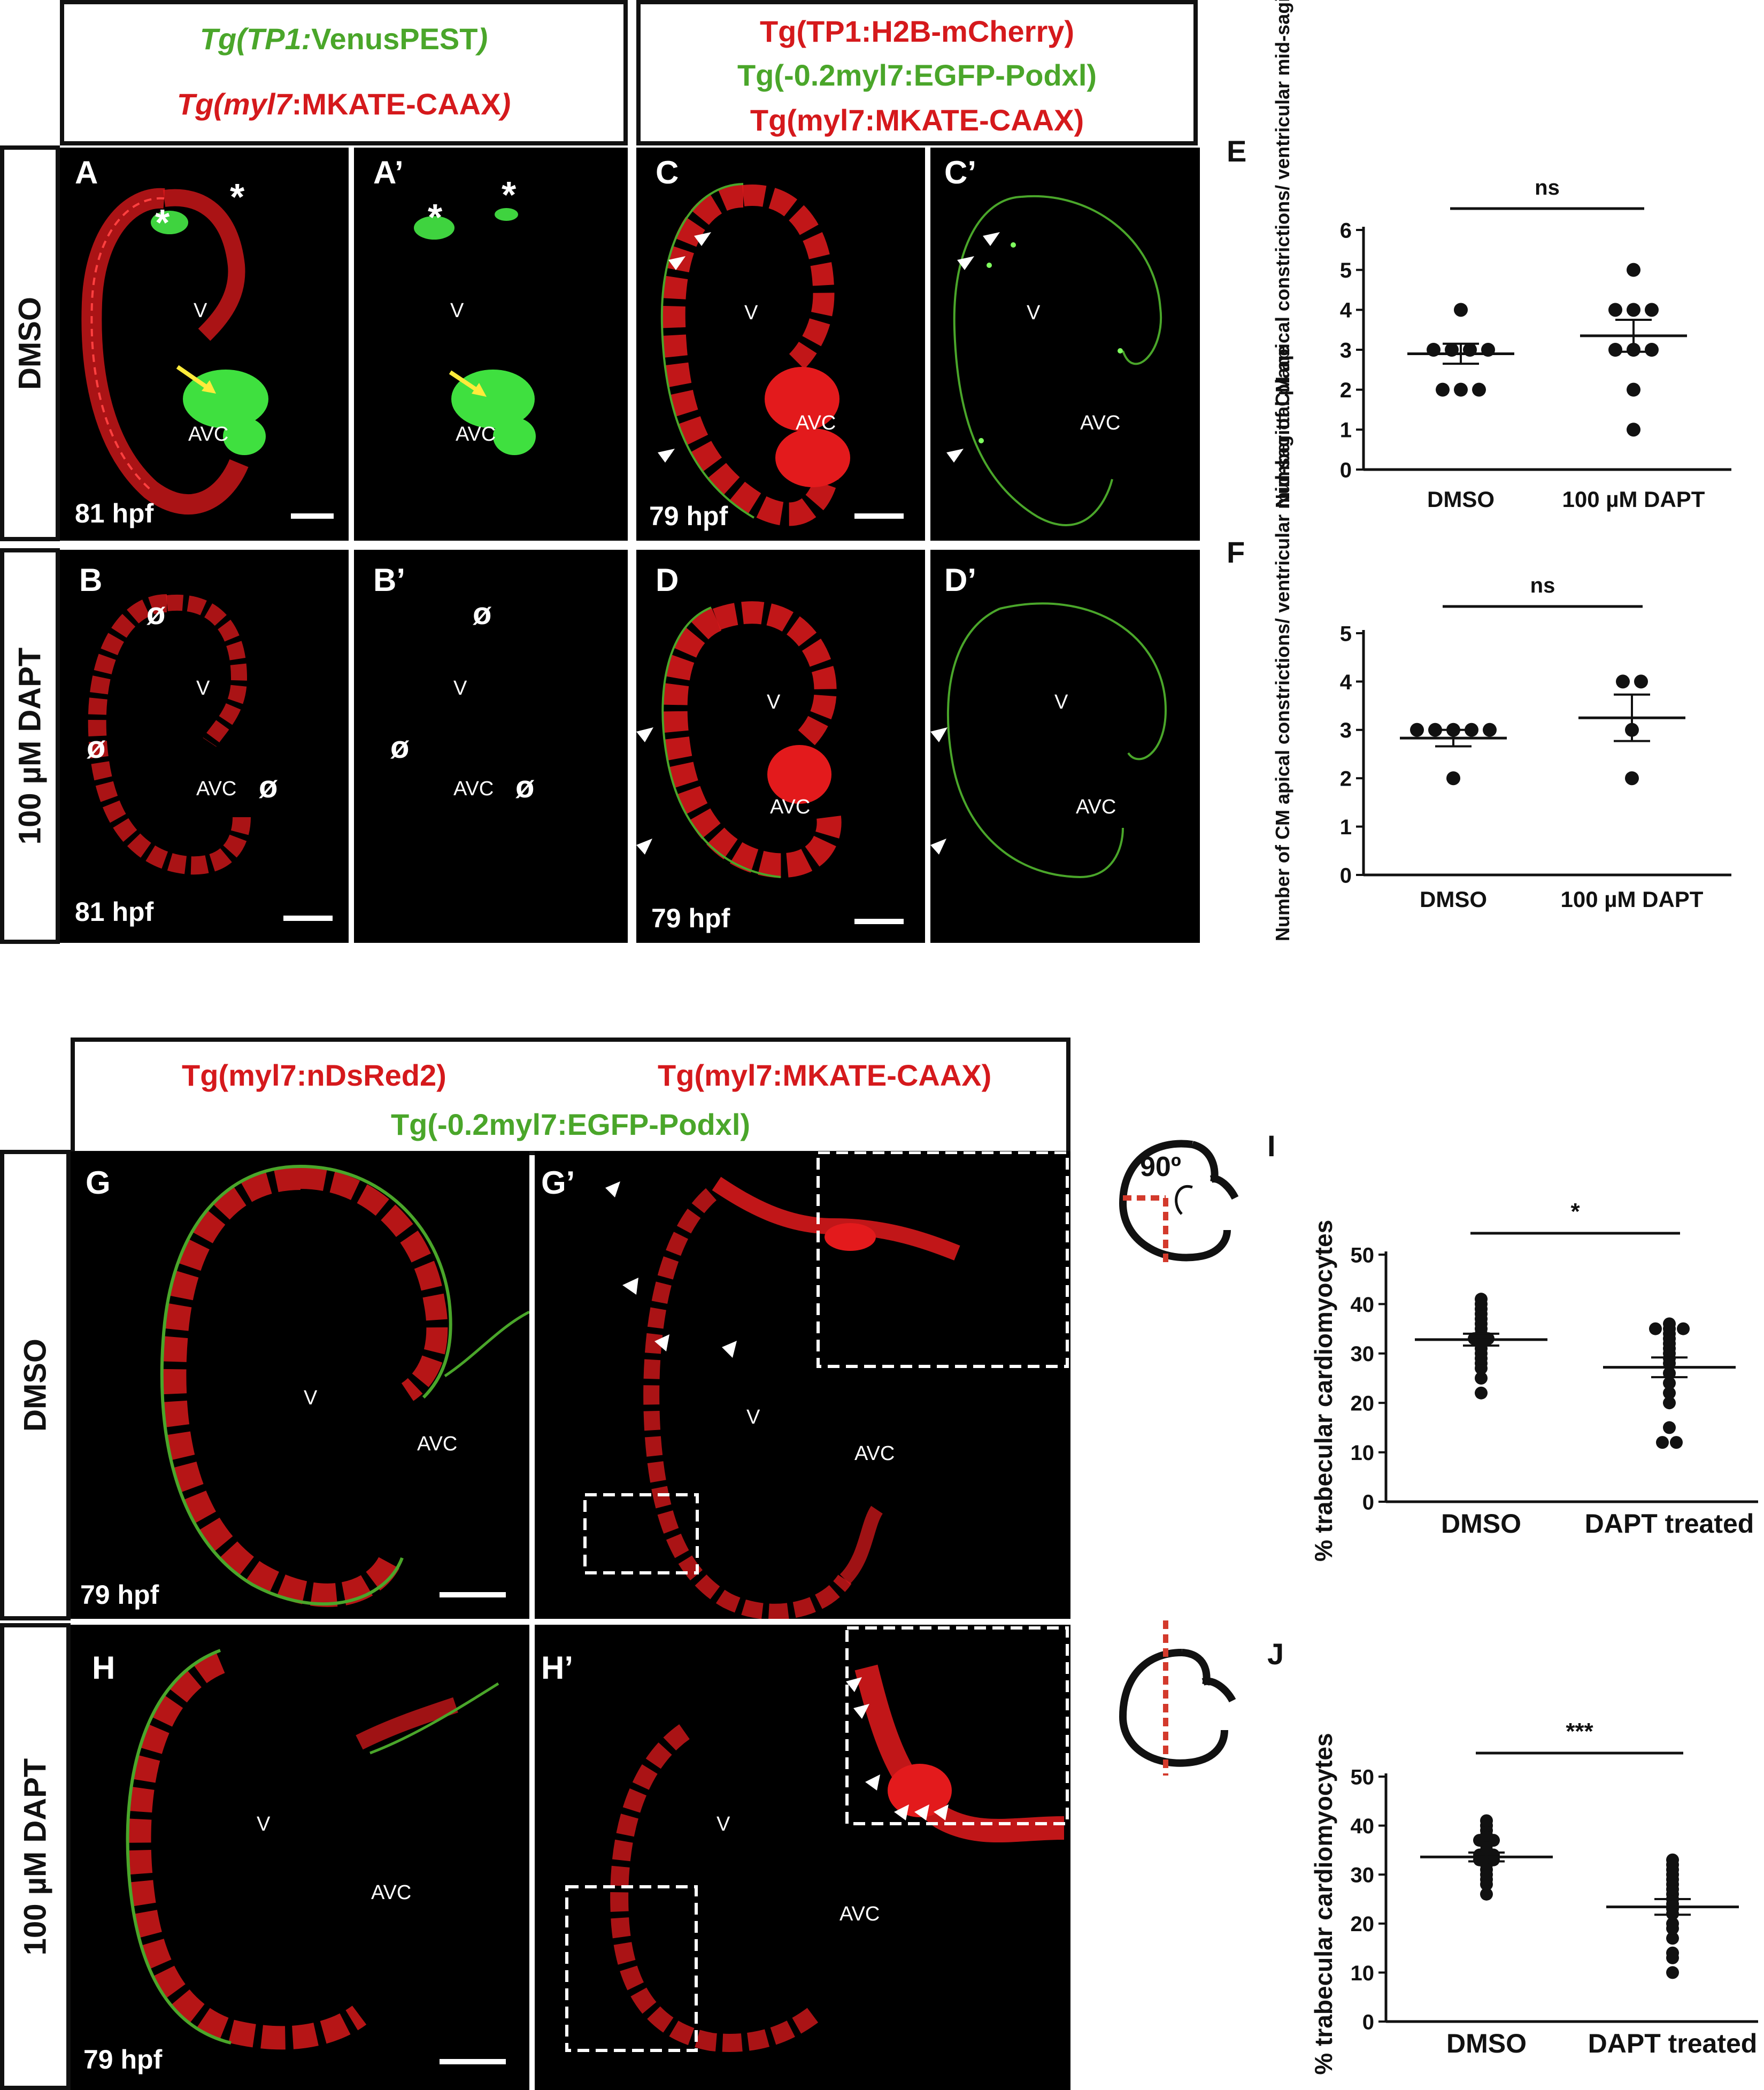  I want to click on micrograph-panel-g: G V AVC 79 hpf, so click(300, 1385).